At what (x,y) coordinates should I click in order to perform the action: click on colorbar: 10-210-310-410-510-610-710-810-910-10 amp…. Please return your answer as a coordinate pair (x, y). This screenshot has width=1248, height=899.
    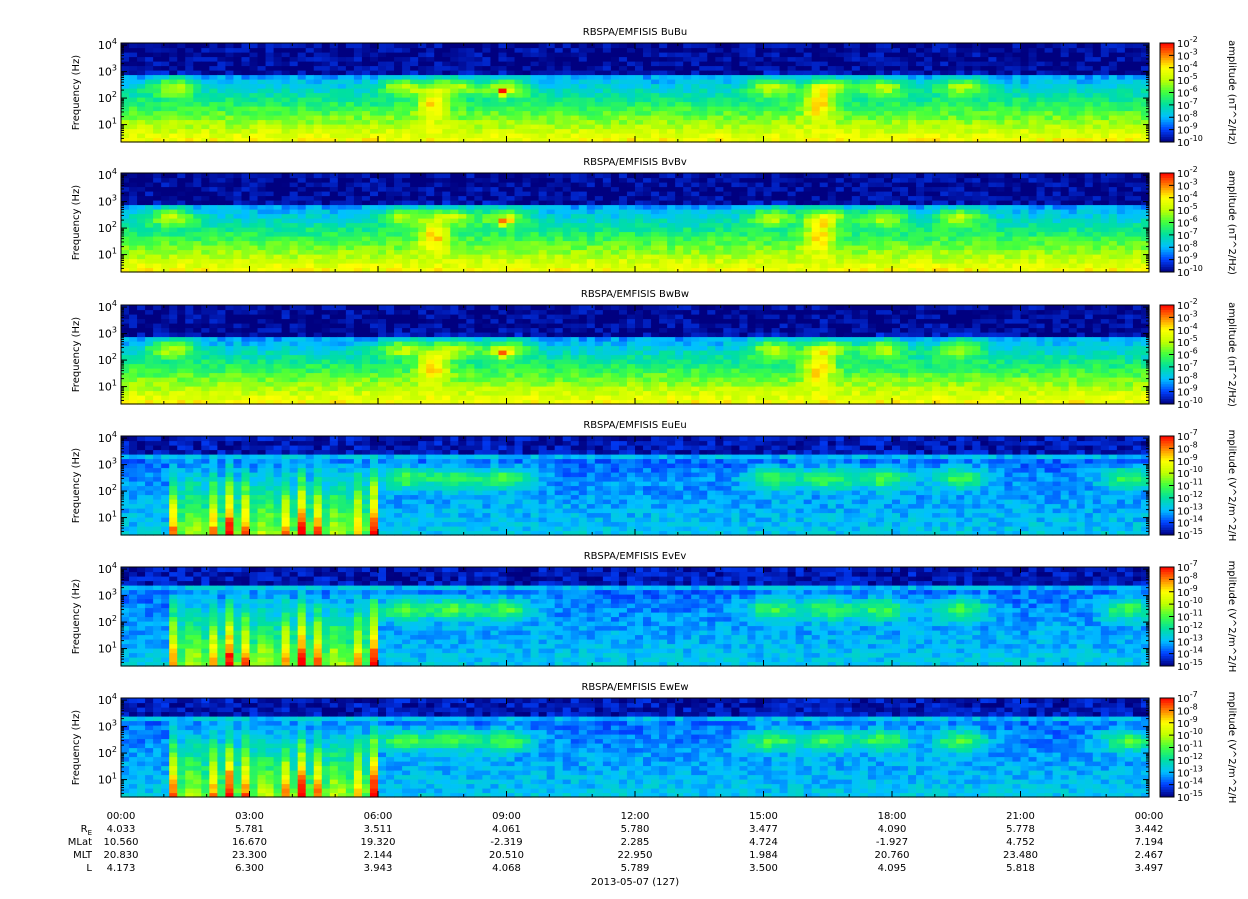
    Looking at the image, I should click on (1198, 92).